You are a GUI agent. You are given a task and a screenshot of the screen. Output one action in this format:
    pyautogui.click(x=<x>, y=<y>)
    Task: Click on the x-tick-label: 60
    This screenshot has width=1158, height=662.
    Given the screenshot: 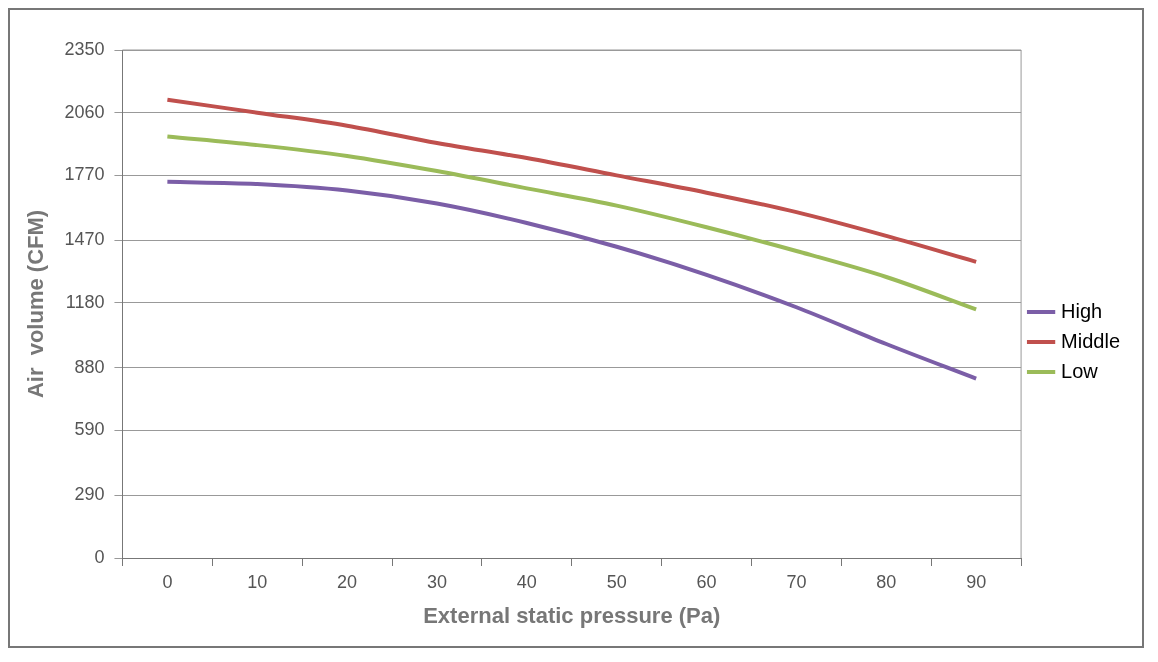 What is the action you would take?
    pyautogui.click(x=706, y=581)
    